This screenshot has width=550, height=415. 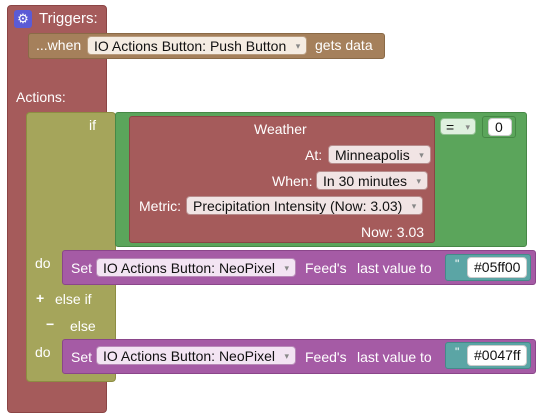 What do you see at coordinates (43, 352) in the screenshot?
I see `do-label-2: do` at bounding box center [43, 352].